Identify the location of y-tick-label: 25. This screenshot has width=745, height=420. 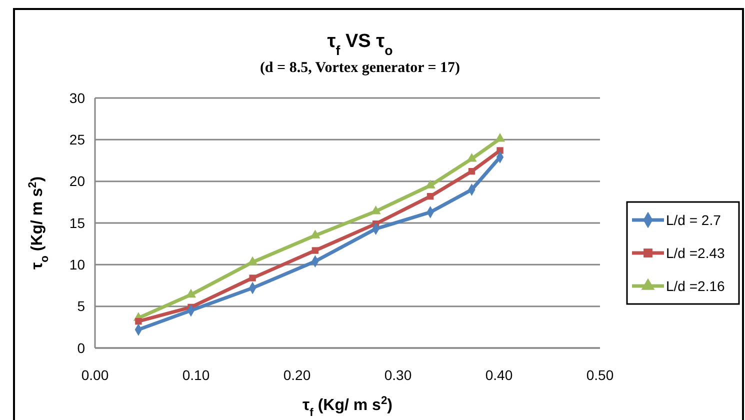
(77, 140).